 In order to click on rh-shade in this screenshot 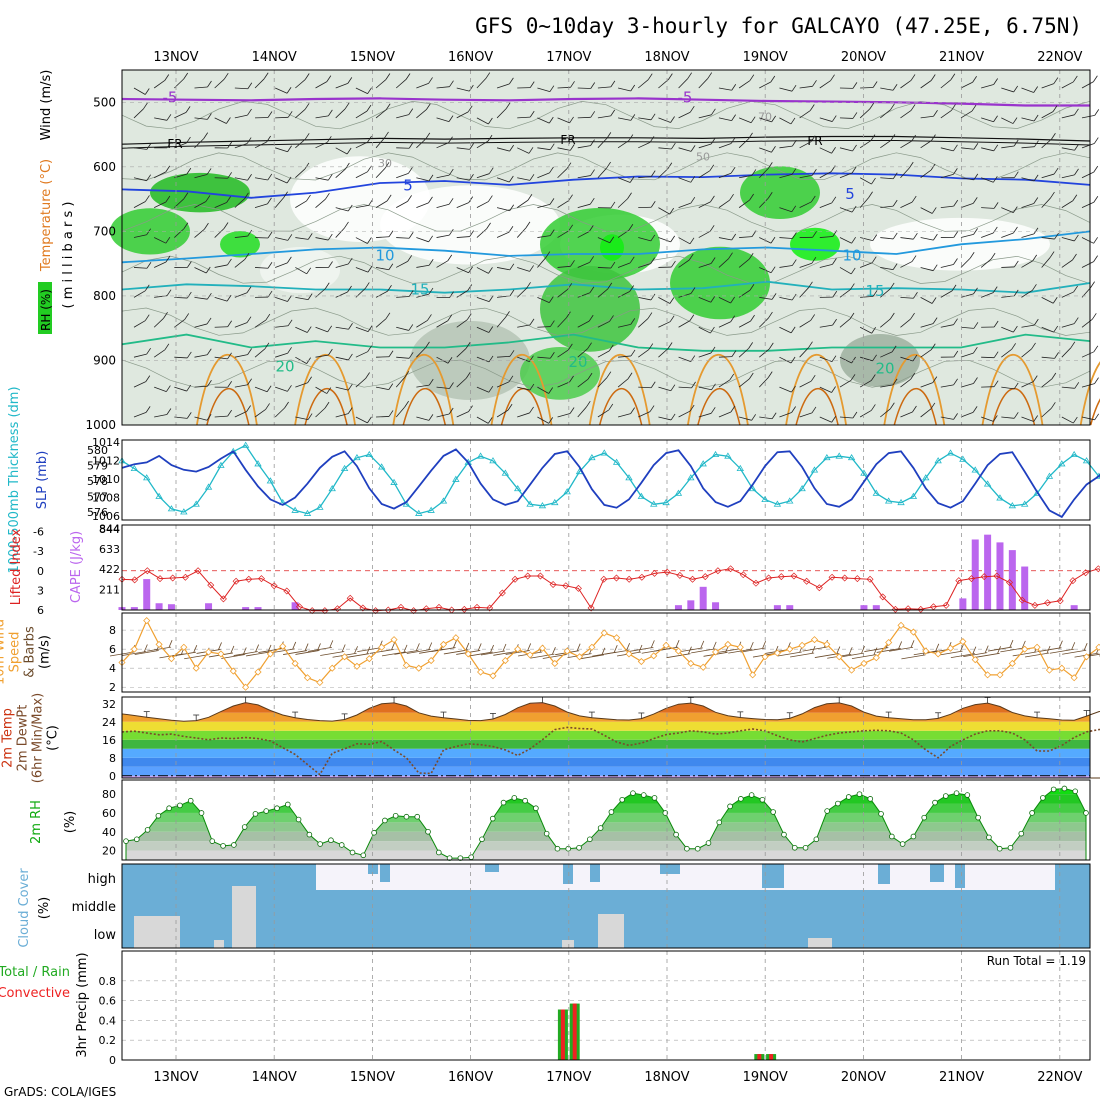, I will do `click(240, 244)`.